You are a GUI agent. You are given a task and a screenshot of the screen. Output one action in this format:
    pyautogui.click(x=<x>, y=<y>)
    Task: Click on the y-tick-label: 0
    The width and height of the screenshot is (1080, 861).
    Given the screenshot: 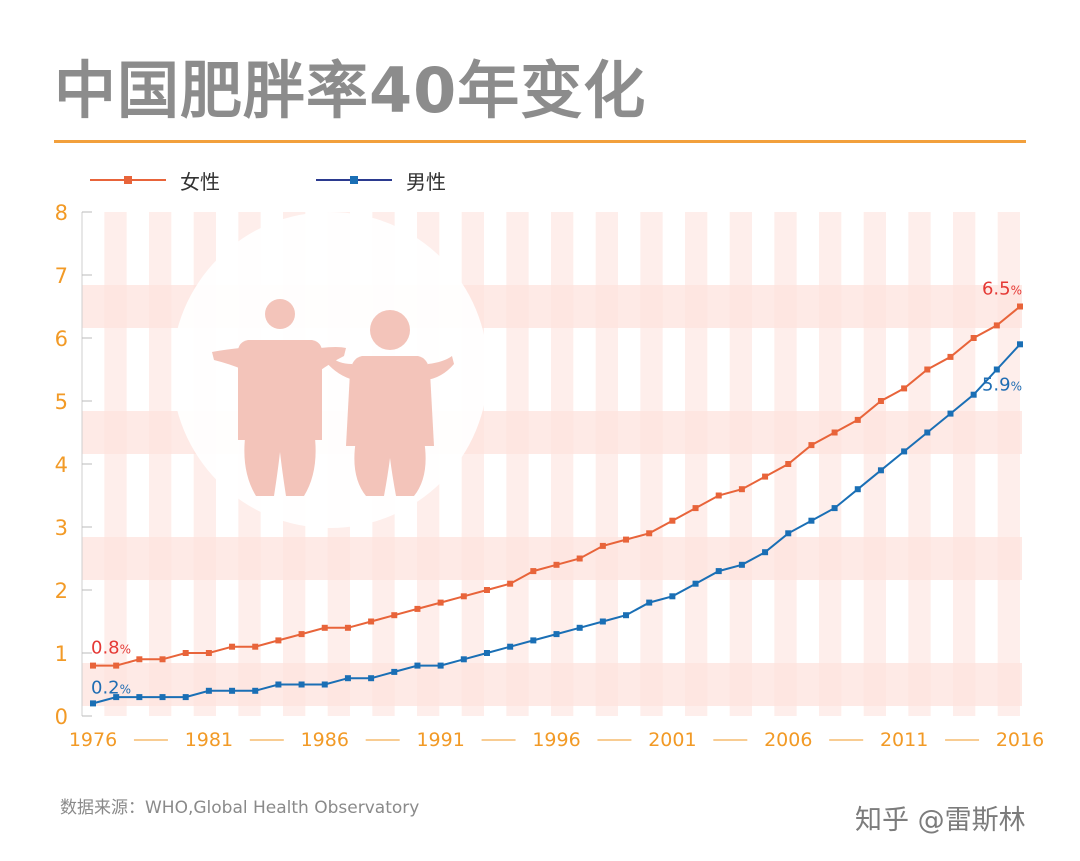 What is the action you would take?
    pyautogui.click(x=61, y=717)
    